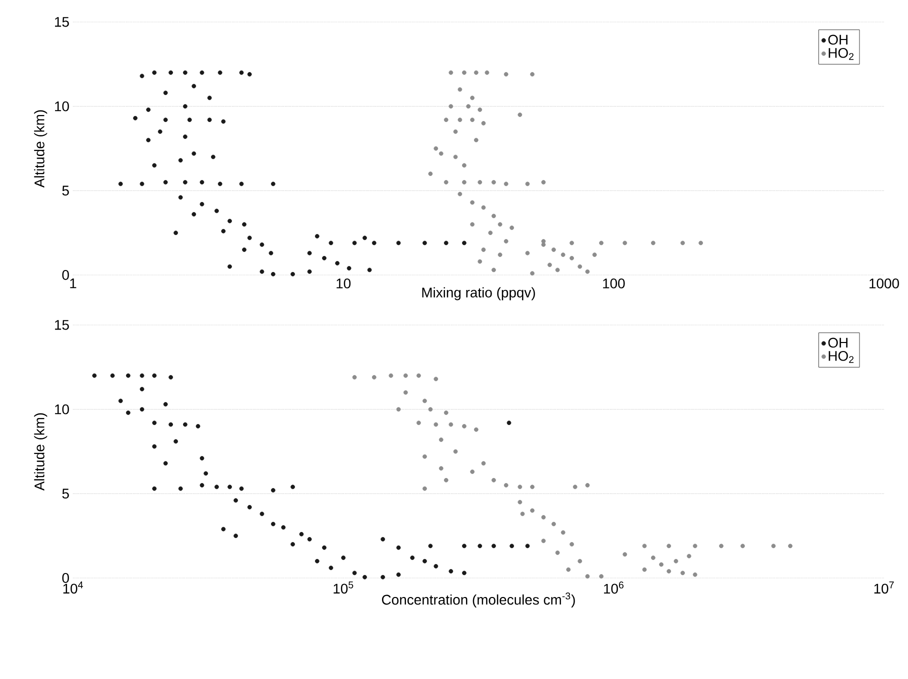 The width and height of the screenshot is (908, 679). What do you see at coordinates (343, 283) in the screenshot?
I see `x-tick-label: 10` at bounding box center [343, 283].